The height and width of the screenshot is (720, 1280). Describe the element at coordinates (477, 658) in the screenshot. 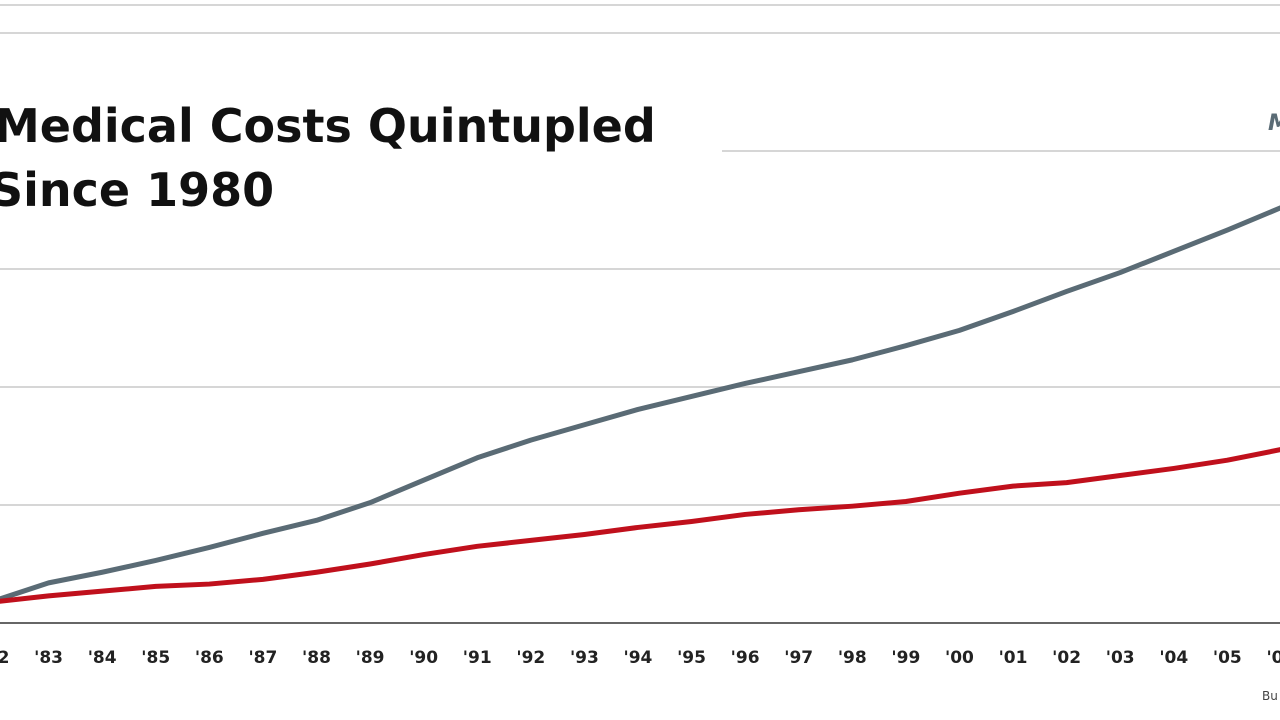

I see `x-tick-label: '91` at that location.